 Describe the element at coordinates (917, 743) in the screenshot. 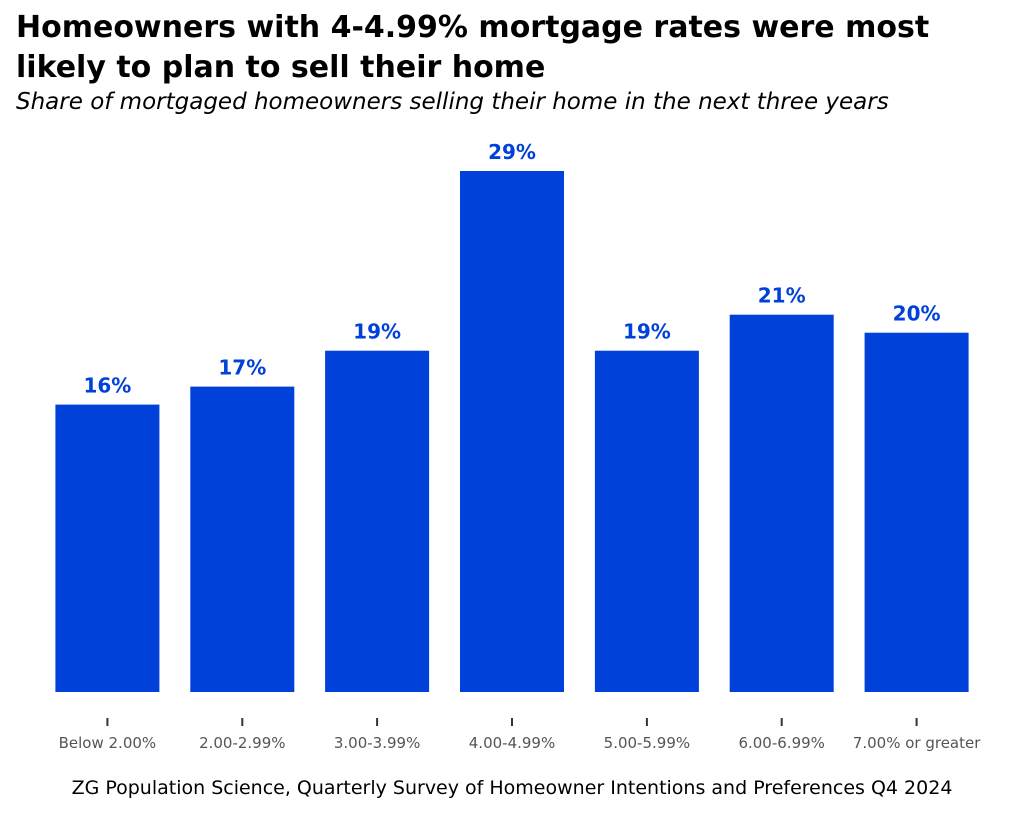

I see `x-tick-label-6: 7.00% or greater` at that location.